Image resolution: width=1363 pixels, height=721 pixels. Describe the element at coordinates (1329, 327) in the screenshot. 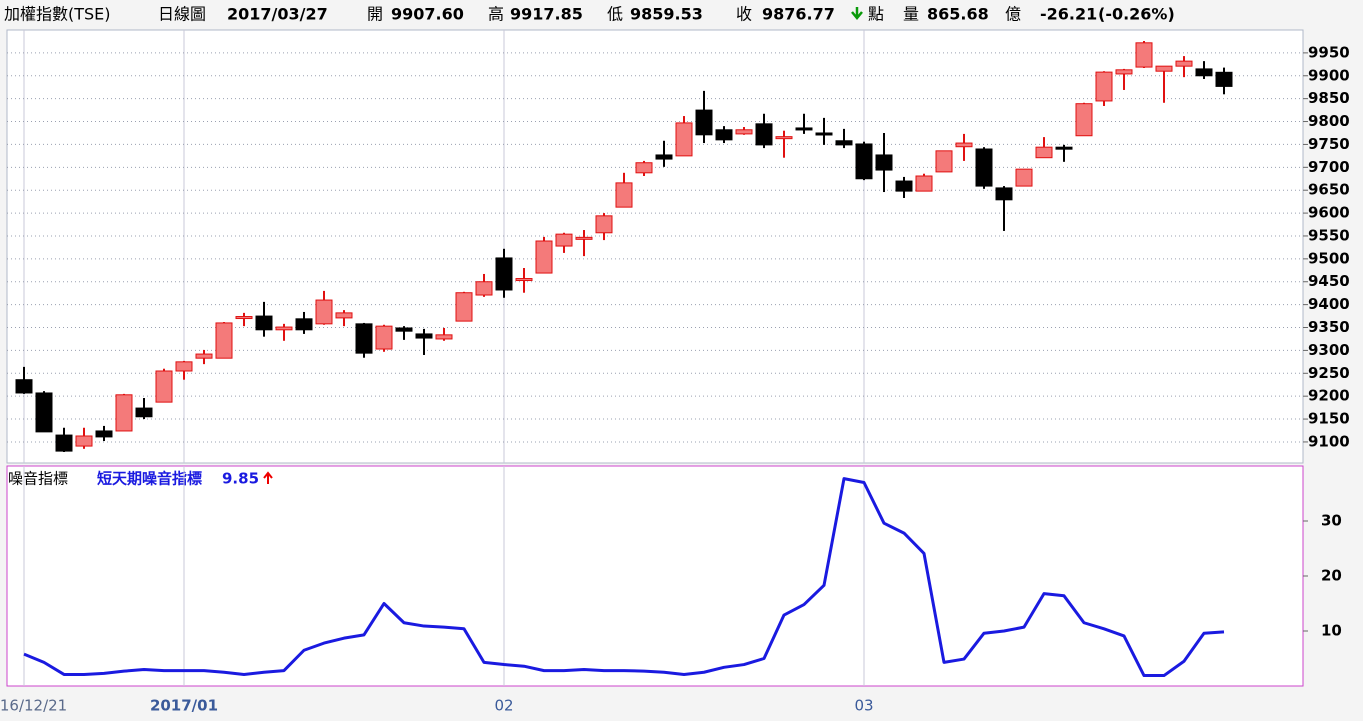

I see `y-tick-label: 9350` at that location.